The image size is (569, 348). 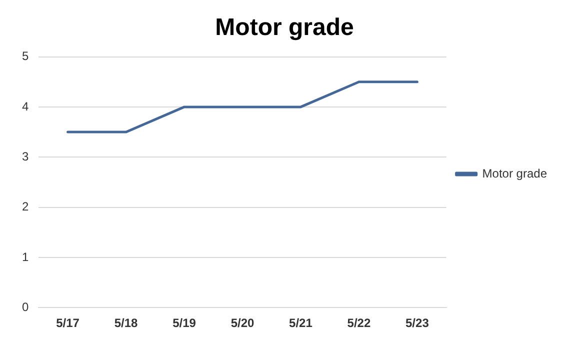 What do you see at coordinates (25, 207) in the screenshot?
I see `y-tick-label: 2` at bounding box center [25, 207].